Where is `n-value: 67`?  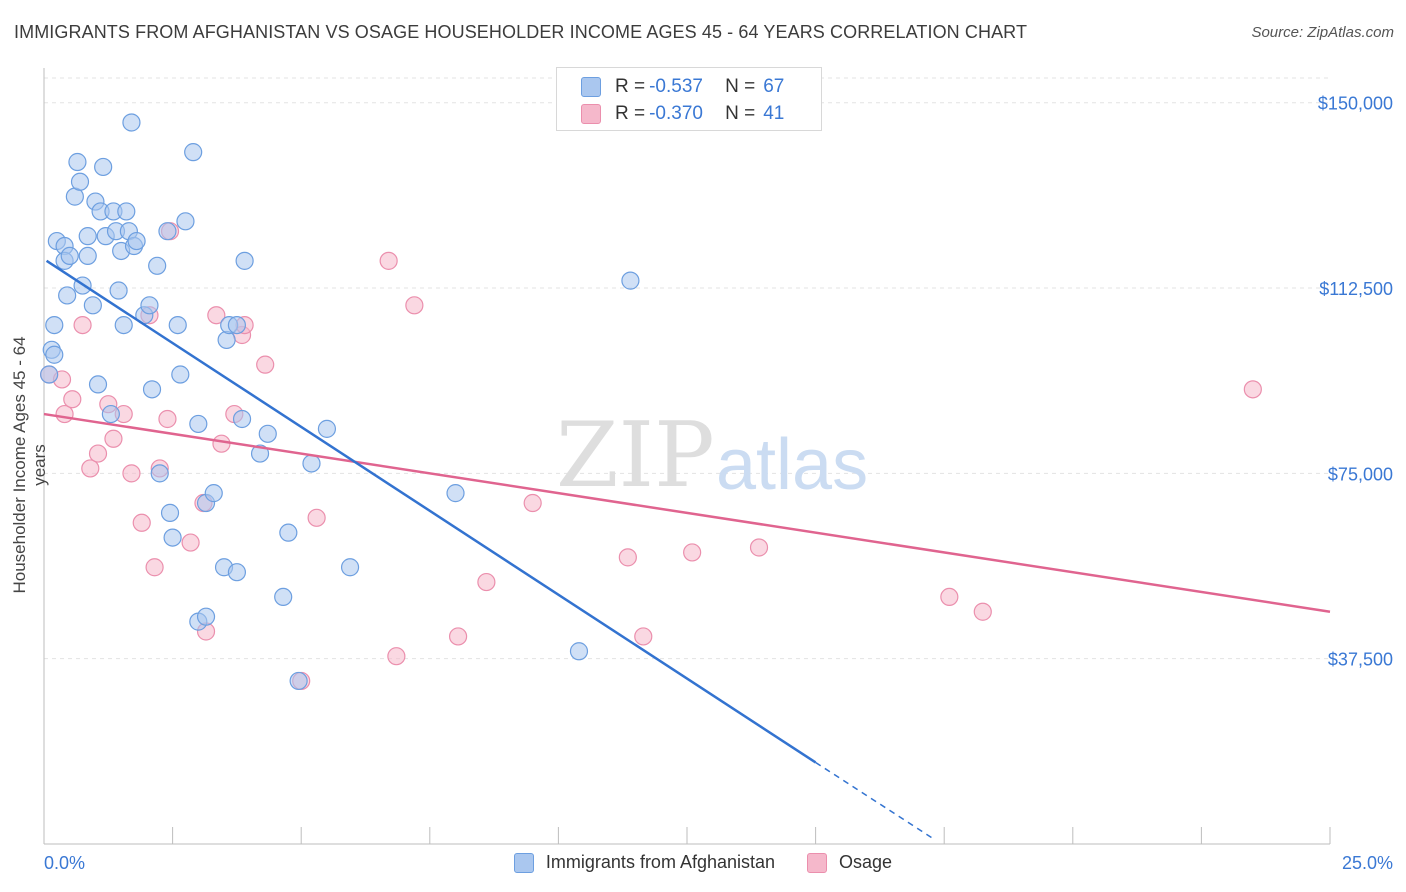
n-value: 67 is located at coordinates (774, 86).